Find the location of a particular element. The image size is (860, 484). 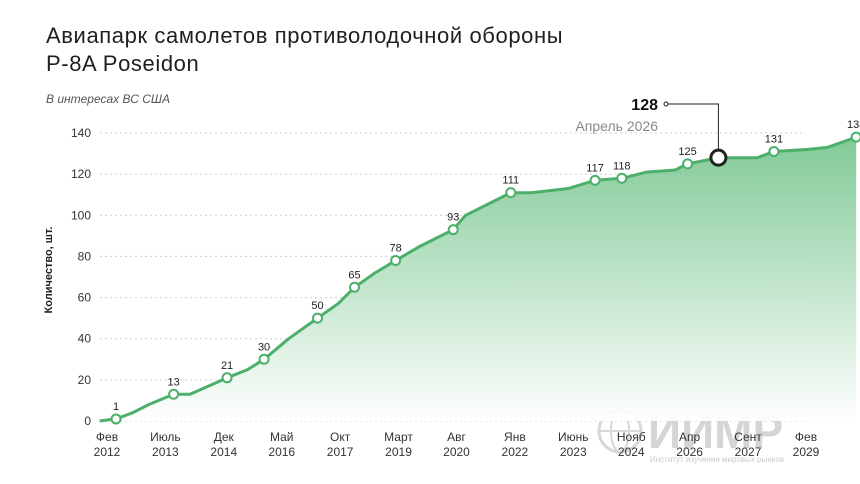

data-label: 117 is located at coordinates (595, 168).